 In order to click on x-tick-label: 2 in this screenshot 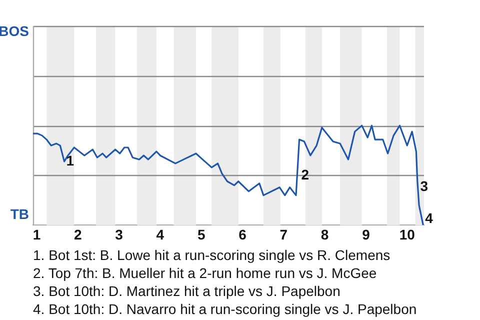, I will do `click(78, 234)`.